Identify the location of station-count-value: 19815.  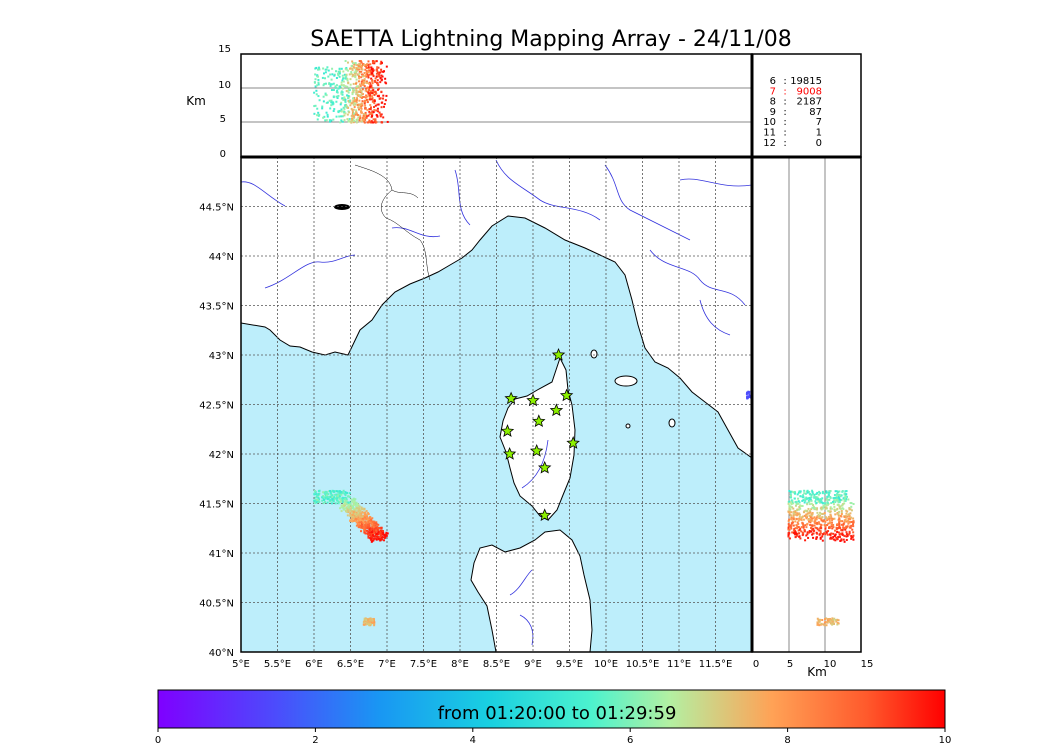
(806, 81).